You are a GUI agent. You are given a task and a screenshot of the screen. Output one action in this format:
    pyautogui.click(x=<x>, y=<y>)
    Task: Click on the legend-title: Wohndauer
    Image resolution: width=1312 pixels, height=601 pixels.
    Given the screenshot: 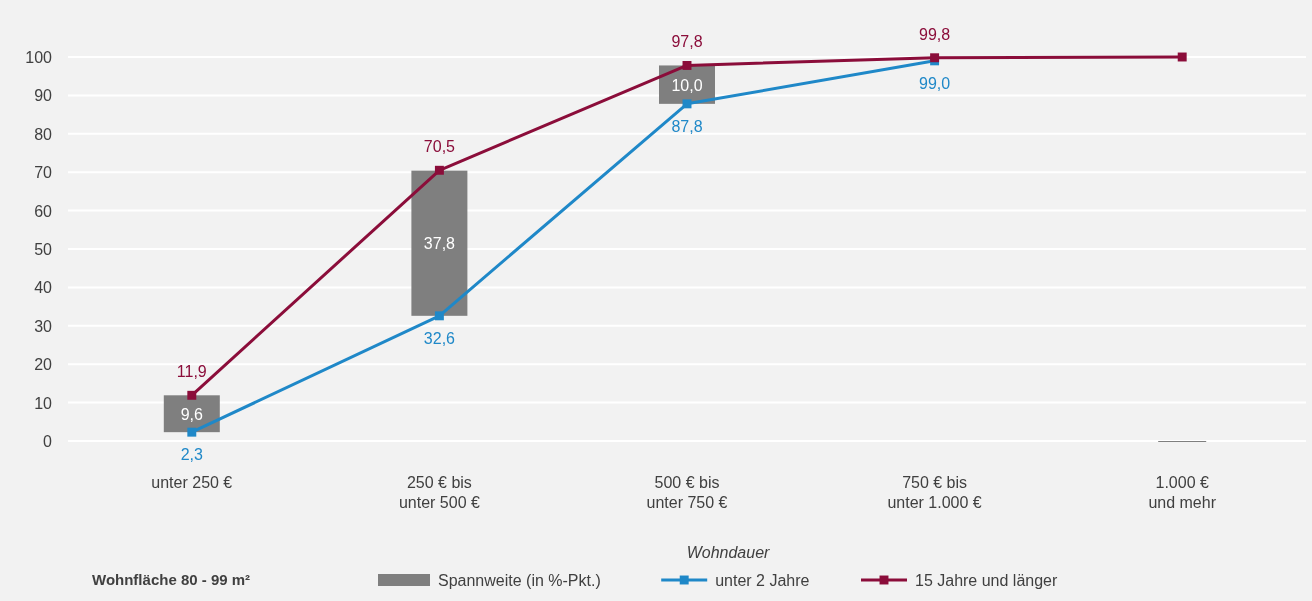 What is the action you would take?
    pyautogui.click(x=728, y=552)
    